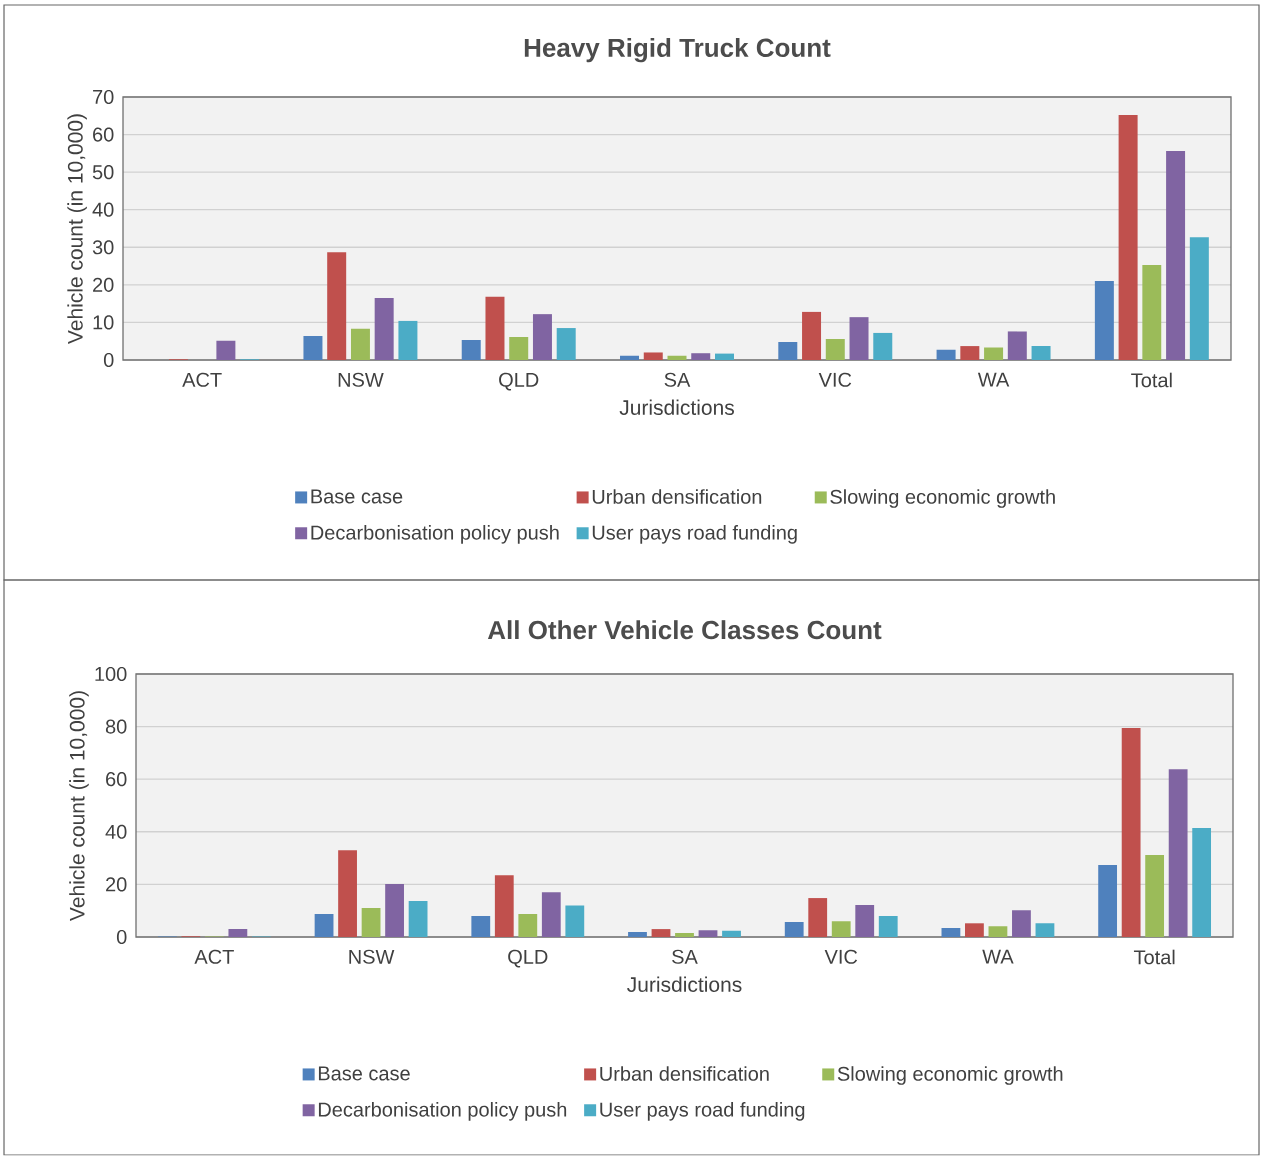  Describe the element at coordinates (103, 322) in the screenshot. I see `y-tick-label: 10` at that location.